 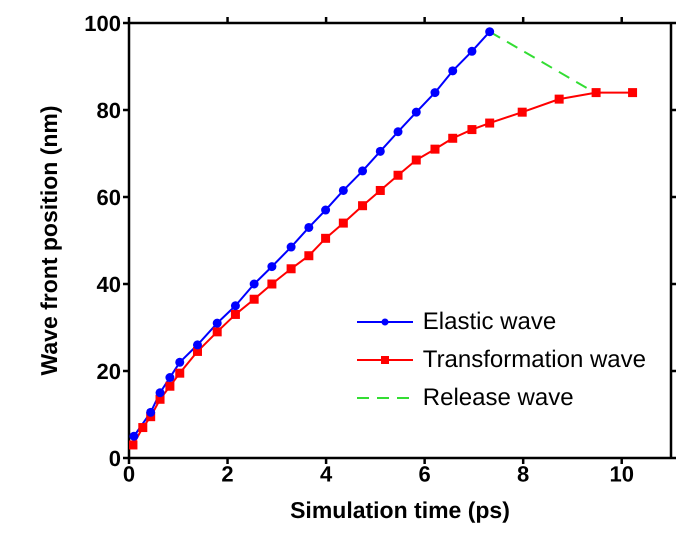 What do you see at coordinates (102, 23) in the screenshot?
I see `y-tick-label: 100` at bounding box center [102, 23].